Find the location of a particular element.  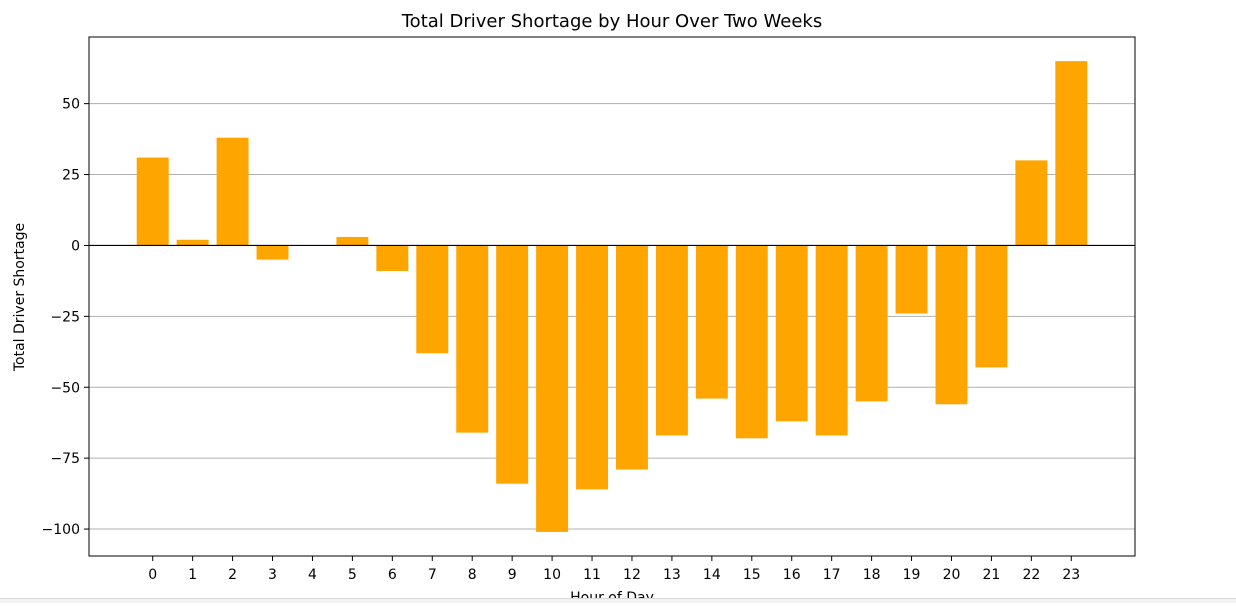

x-axis-ticks: 0 1 2 3 4 5 6 7 8 9 10 11 12 13 14 15 16 17 18 19 20 21 22 23 is located at coordinates (614, 569).